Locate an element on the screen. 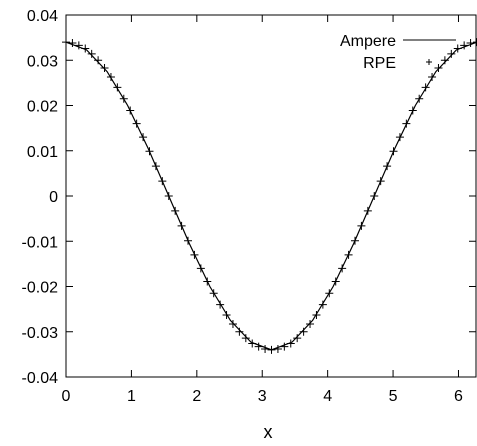 The image size is (477, 446). y-tick-label: 0.01 is located at coordinates (42, 152).